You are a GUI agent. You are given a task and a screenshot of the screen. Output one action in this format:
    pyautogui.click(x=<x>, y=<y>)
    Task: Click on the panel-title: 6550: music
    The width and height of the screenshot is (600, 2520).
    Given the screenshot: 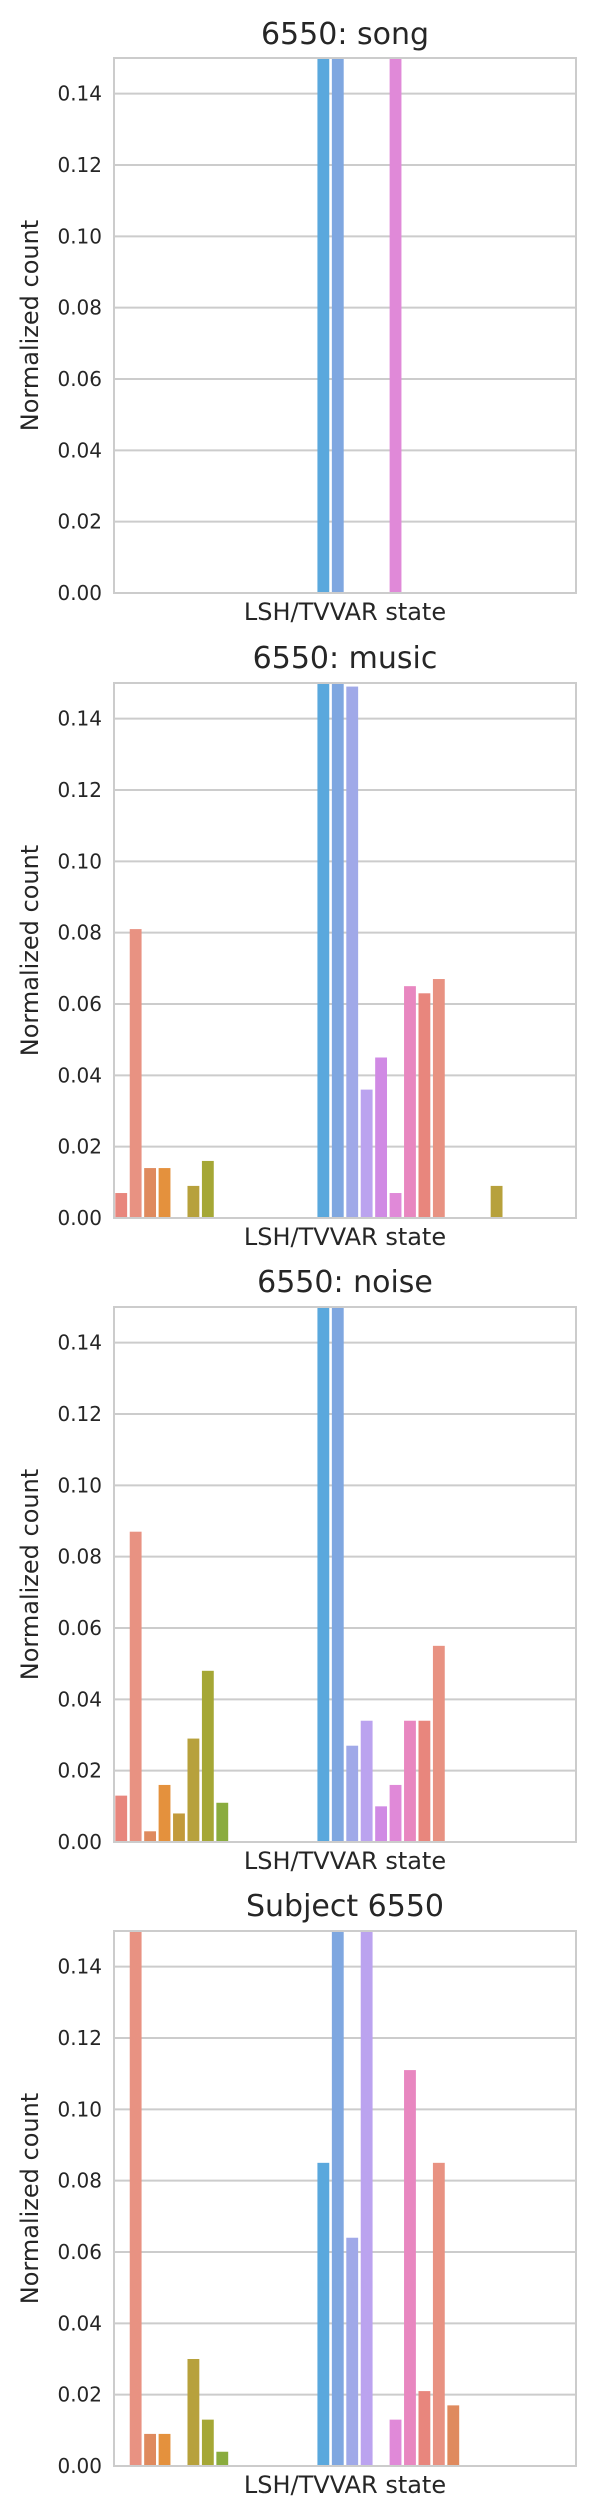 What is the action you would take?
    pyautogui.click(x=345, y=658)
    